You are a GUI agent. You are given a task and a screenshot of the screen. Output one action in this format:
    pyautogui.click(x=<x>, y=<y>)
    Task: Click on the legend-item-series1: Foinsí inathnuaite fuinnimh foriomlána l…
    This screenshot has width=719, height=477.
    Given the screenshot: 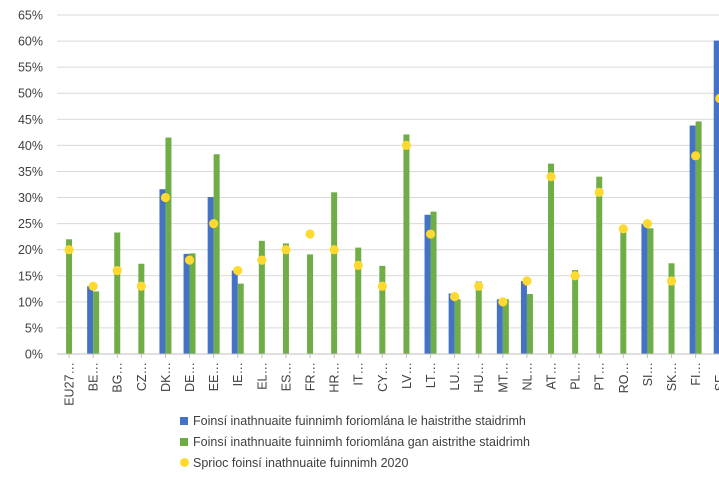 What is the action you would take?
    pyautogui.click(x=355, y=420)
    